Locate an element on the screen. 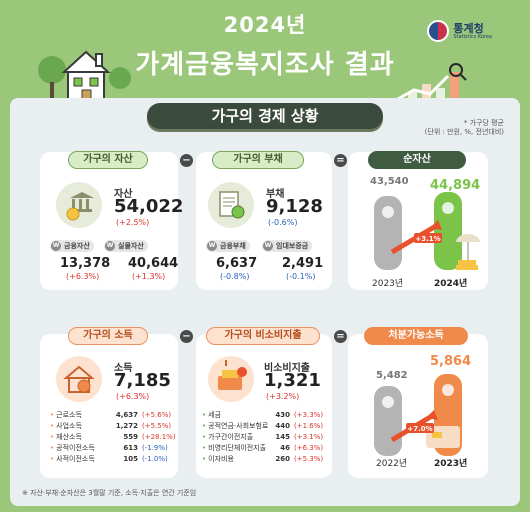 The image size is (530, 512). list-item: • 사업소득 1,272 (+5.5%) is located at coordinates (111, 426).